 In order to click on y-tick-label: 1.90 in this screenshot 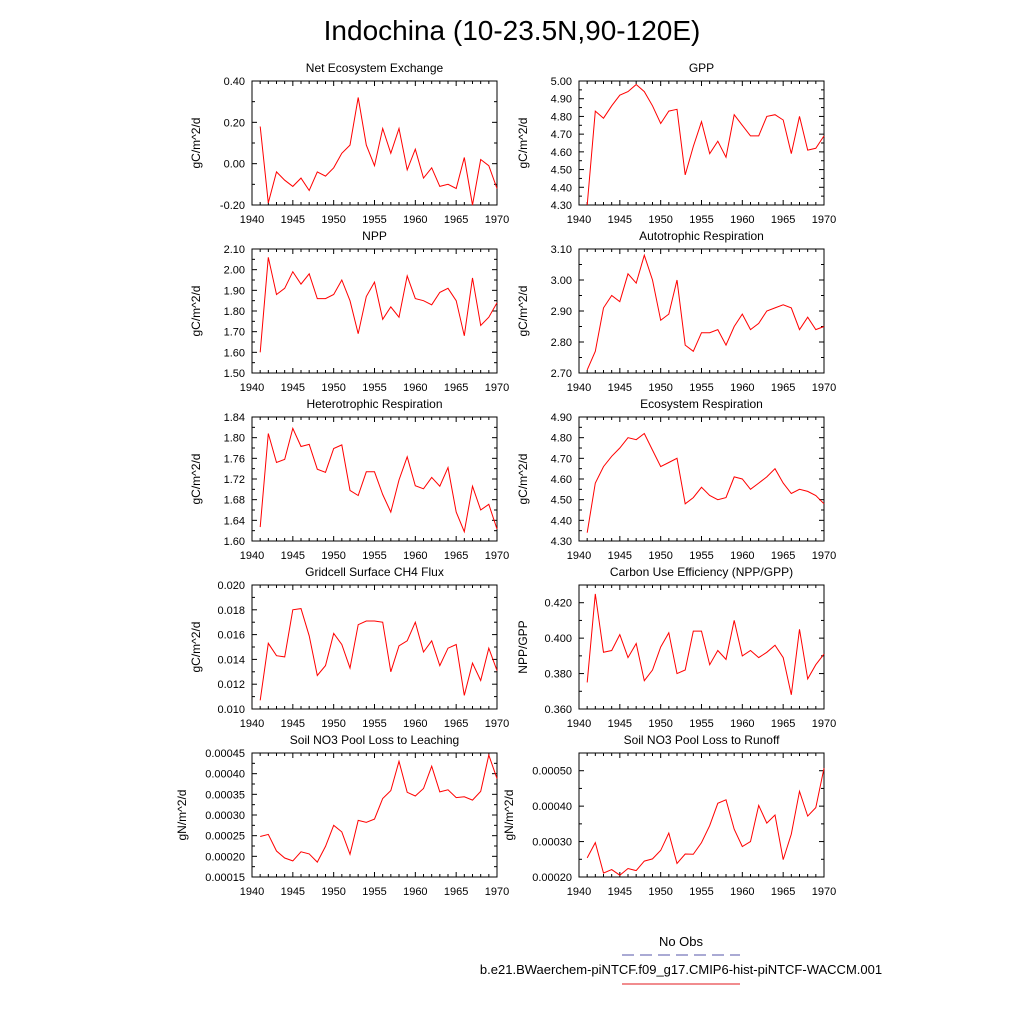, I will do `click(234, 291)`.